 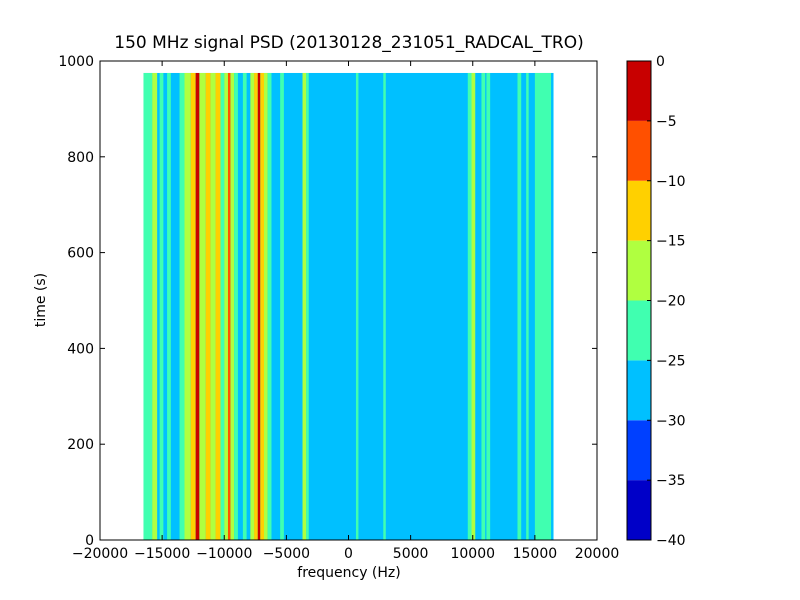 What do you see at coordinates (162, 554) in the screenshot?
I see `x-tick-label: −15000` at bounding box center [162, 554].